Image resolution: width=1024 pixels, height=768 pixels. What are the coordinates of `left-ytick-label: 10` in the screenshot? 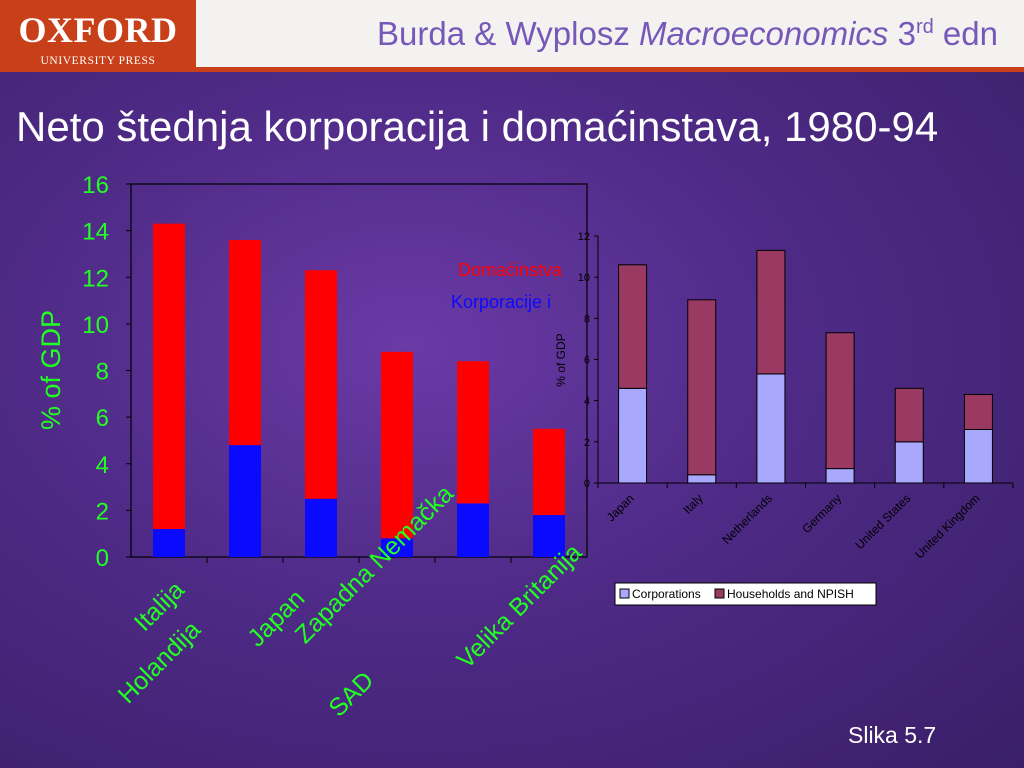 It's located at (95, 325).